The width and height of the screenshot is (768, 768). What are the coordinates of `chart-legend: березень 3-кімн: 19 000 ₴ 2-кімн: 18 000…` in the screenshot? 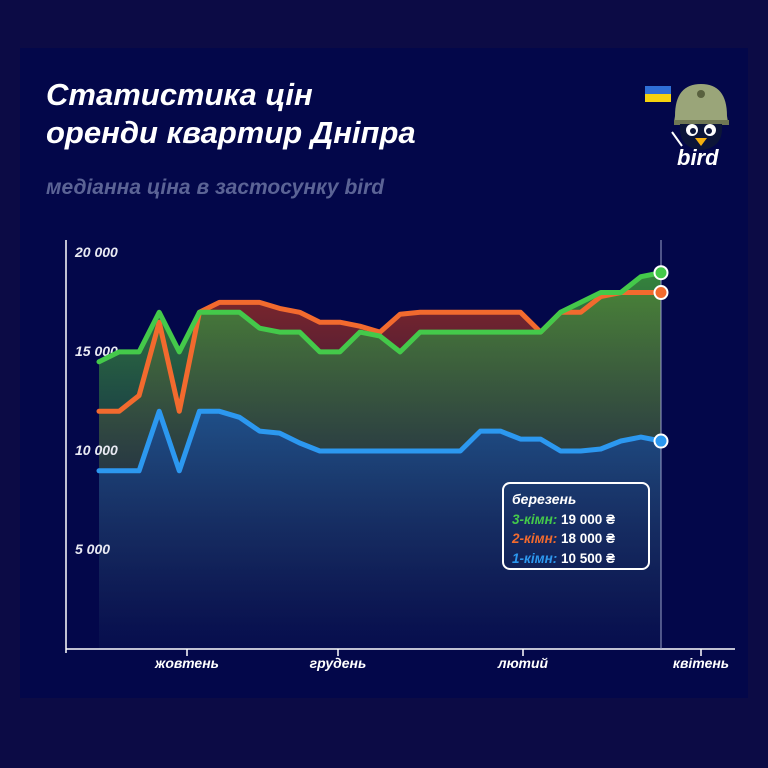 It's located at (576, 526).